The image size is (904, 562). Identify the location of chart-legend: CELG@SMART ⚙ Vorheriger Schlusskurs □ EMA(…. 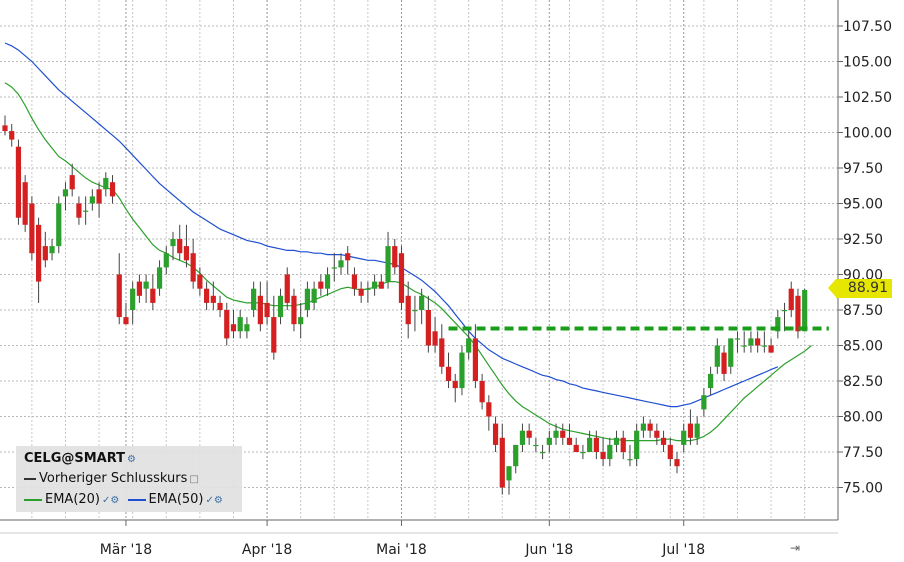
(129, 479).